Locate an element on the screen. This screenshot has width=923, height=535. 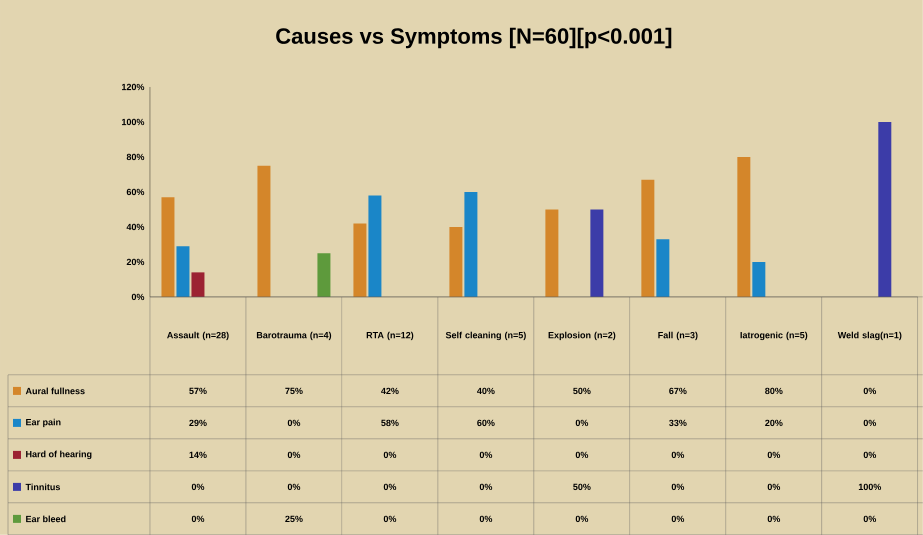
data-label: 25% is located at coordinates (294, 519).